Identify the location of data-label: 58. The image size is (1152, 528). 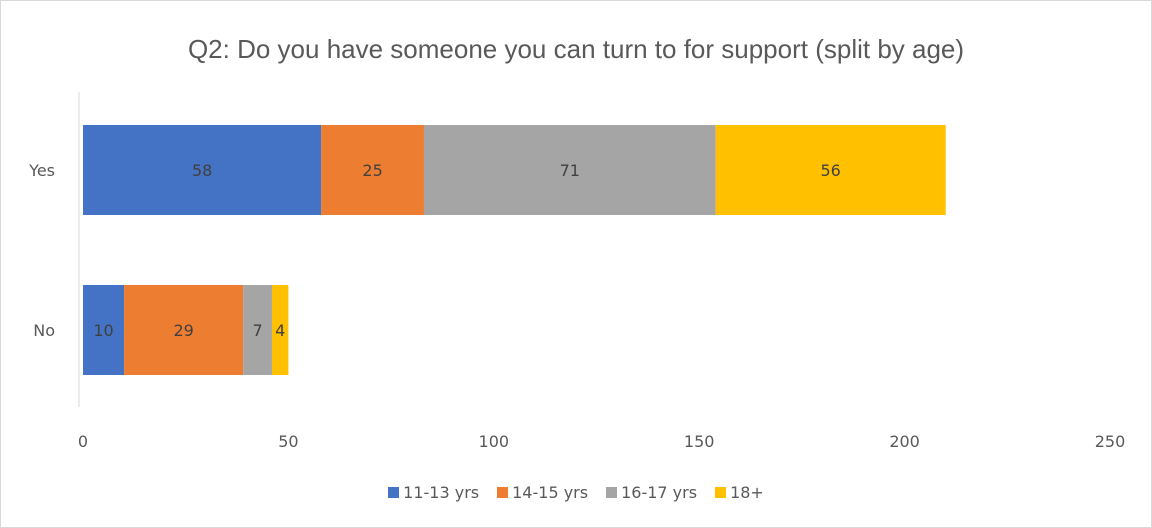
(202, 170).